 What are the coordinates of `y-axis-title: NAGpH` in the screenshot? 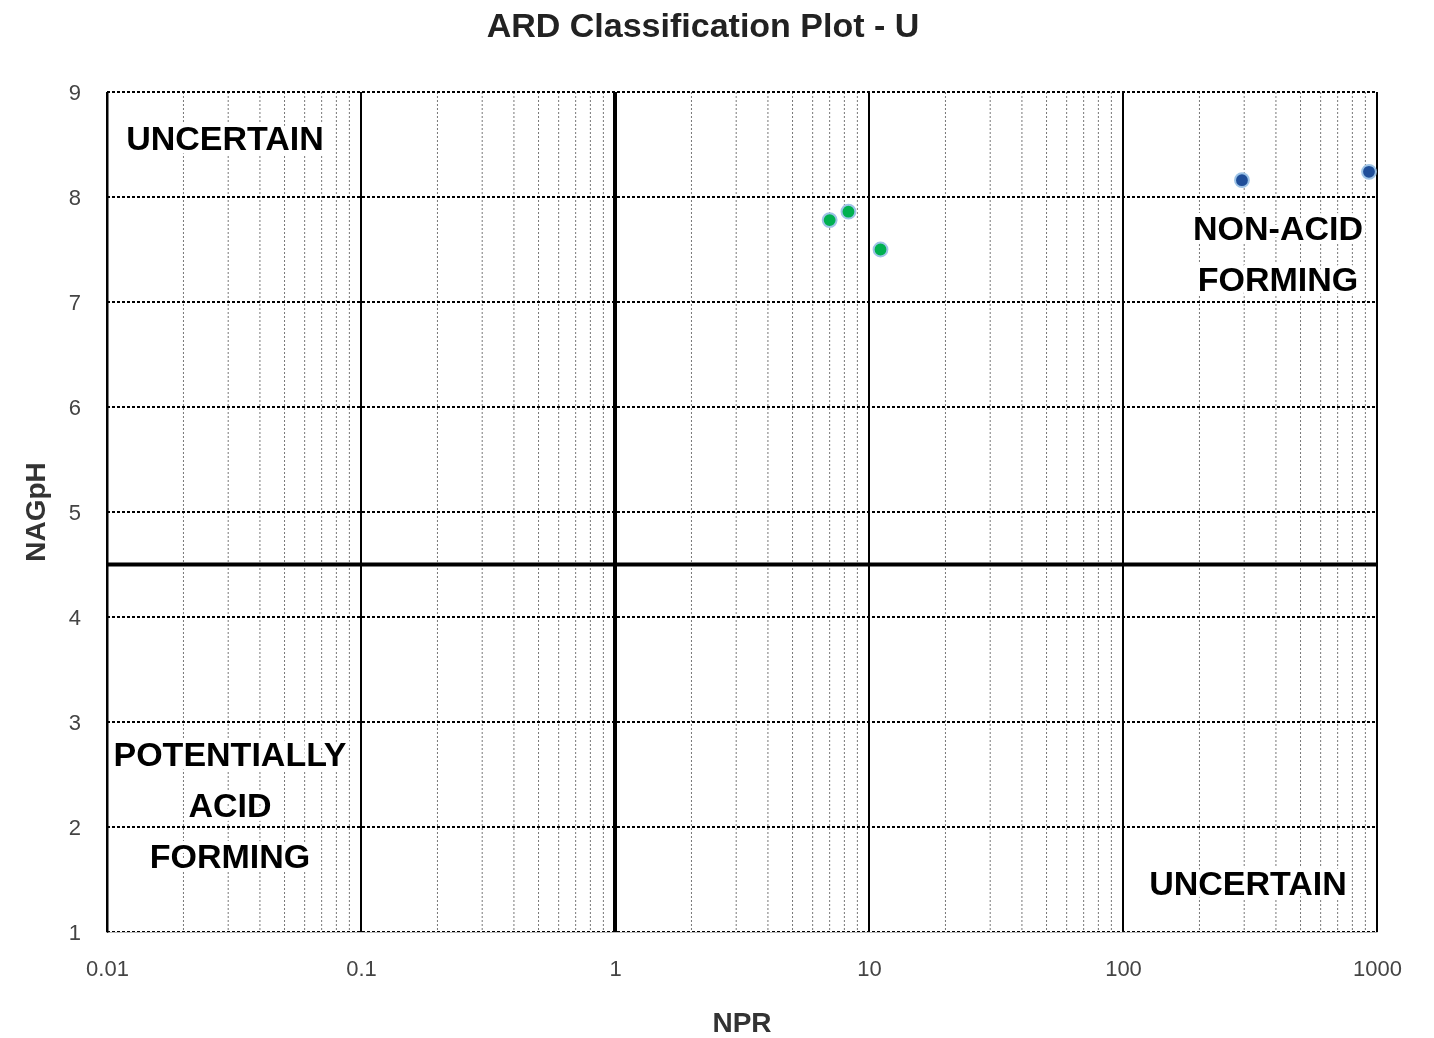 It's located at (35, 512).